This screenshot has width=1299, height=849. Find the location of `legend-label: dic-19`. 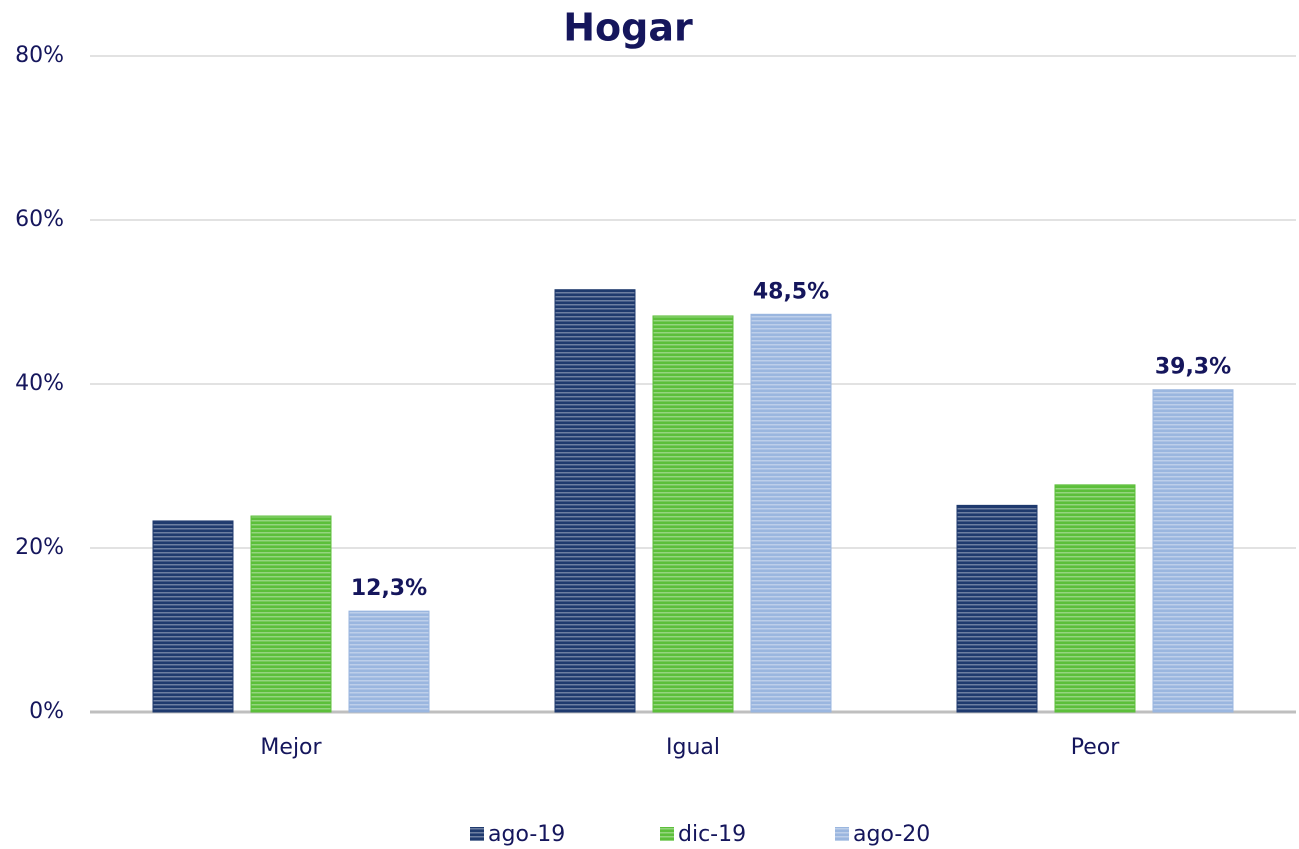

legend-label: dic-19 is located at coordinates (712, 834).